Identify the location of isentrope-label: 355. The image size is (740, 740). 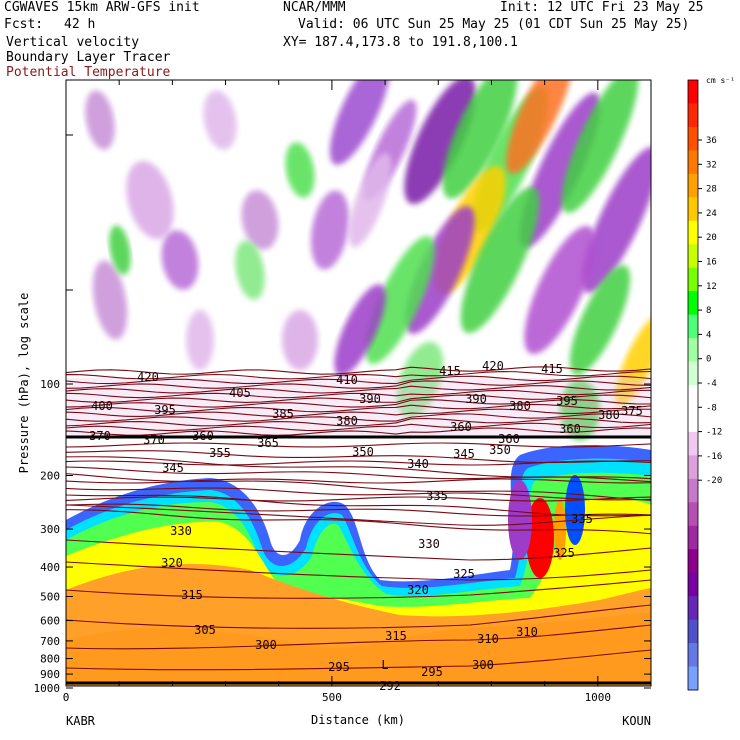
(220, 453).